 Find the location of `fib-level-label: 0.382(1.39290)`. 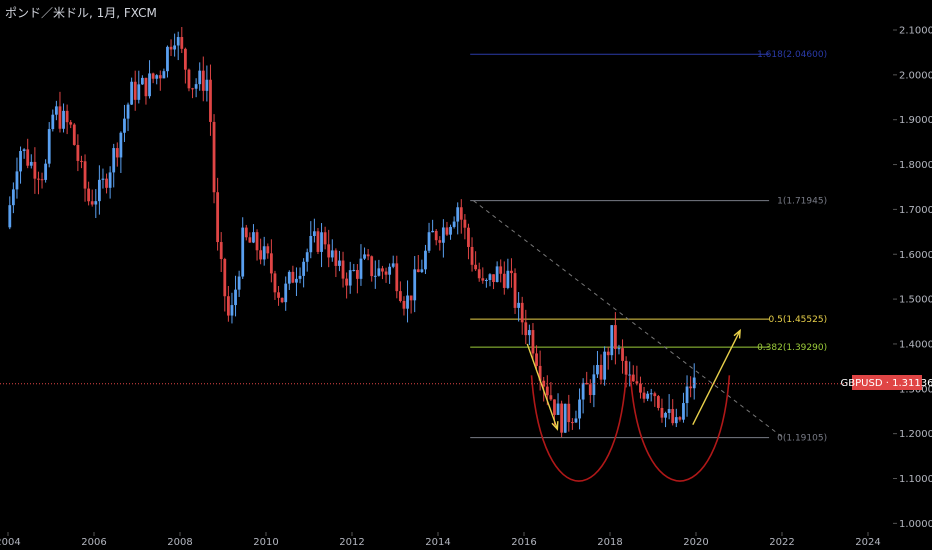

fib-level-label: 0.382(1.39290) is located at coordinates (792, 348).